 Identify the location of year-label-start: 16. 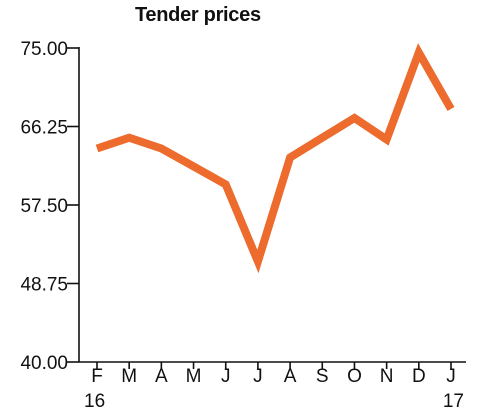
(94, 401).